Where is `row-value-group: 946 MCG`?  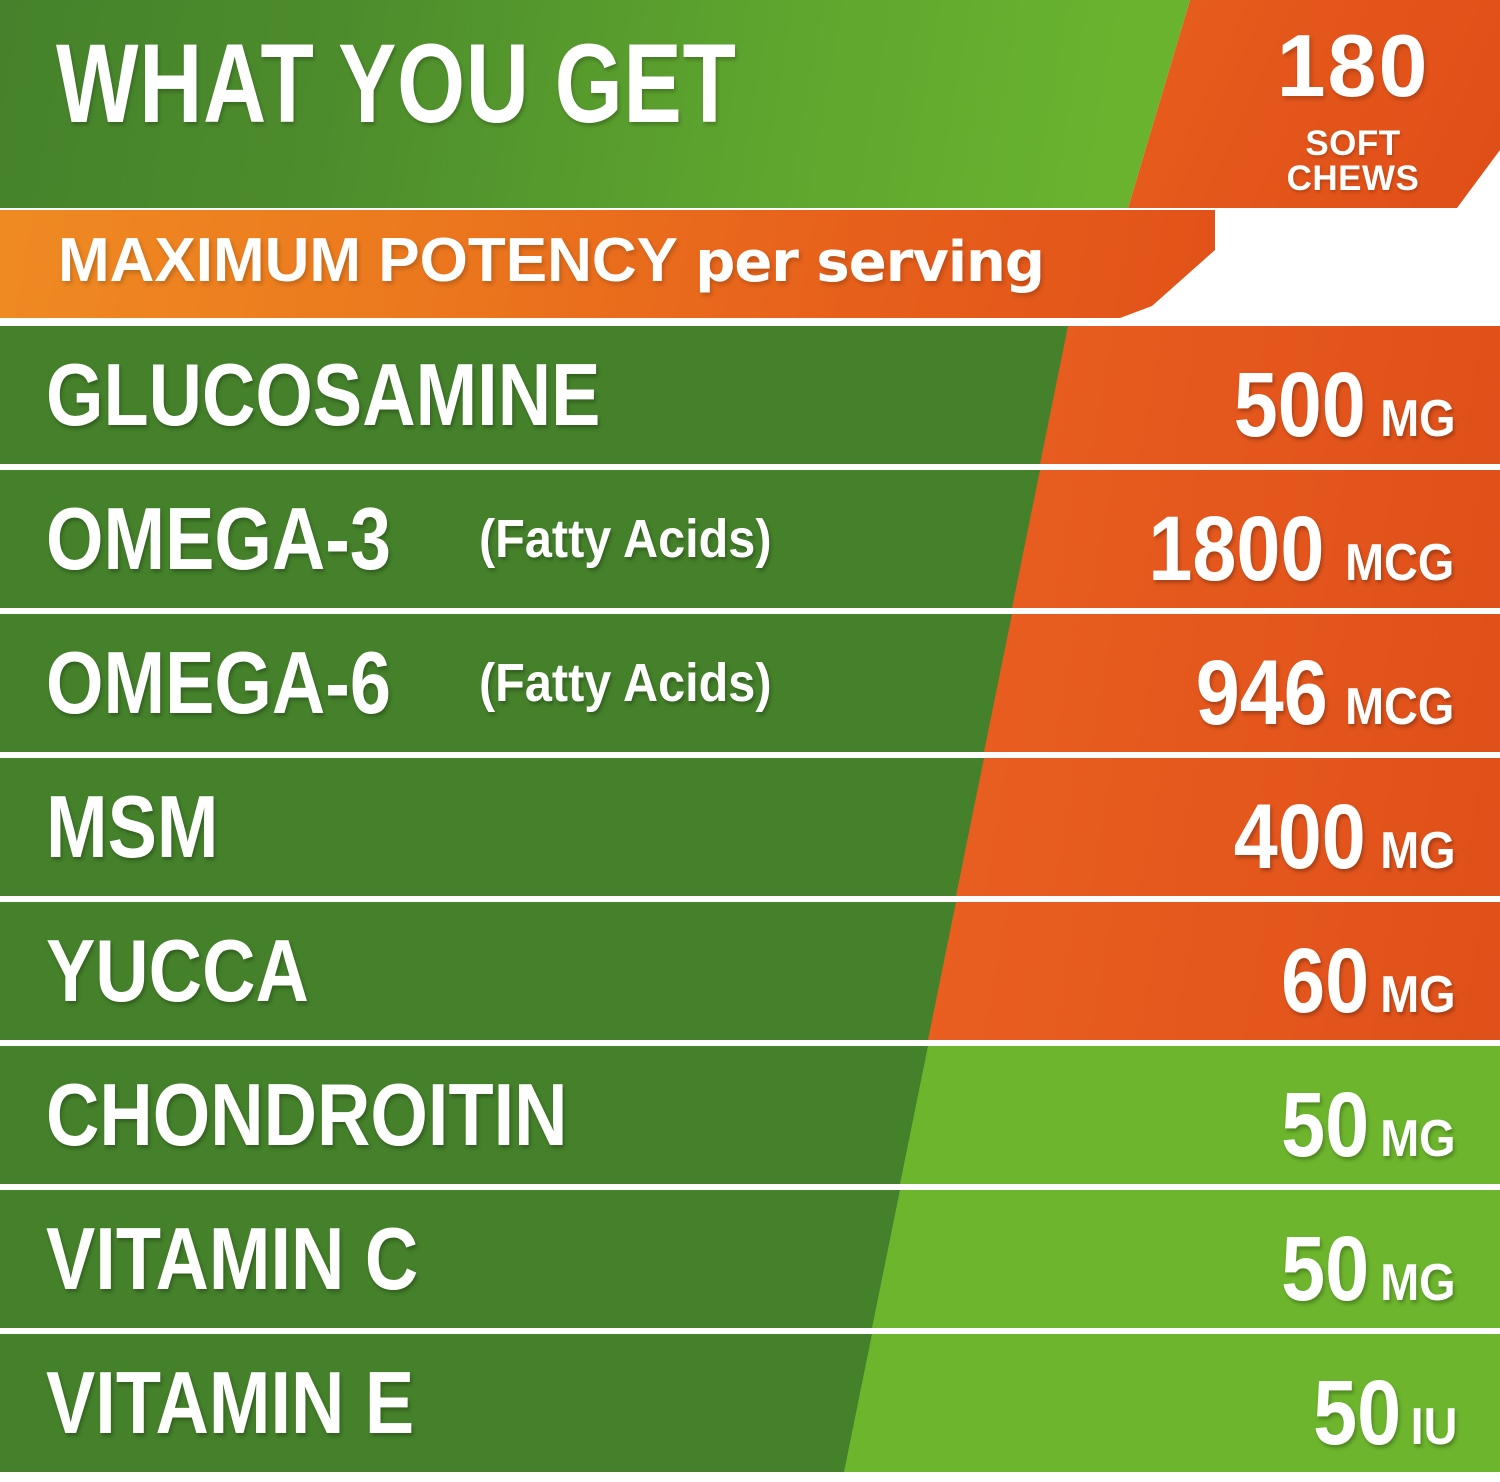
row-value-group: 946 MCG is located at coordinates (1322, 683).